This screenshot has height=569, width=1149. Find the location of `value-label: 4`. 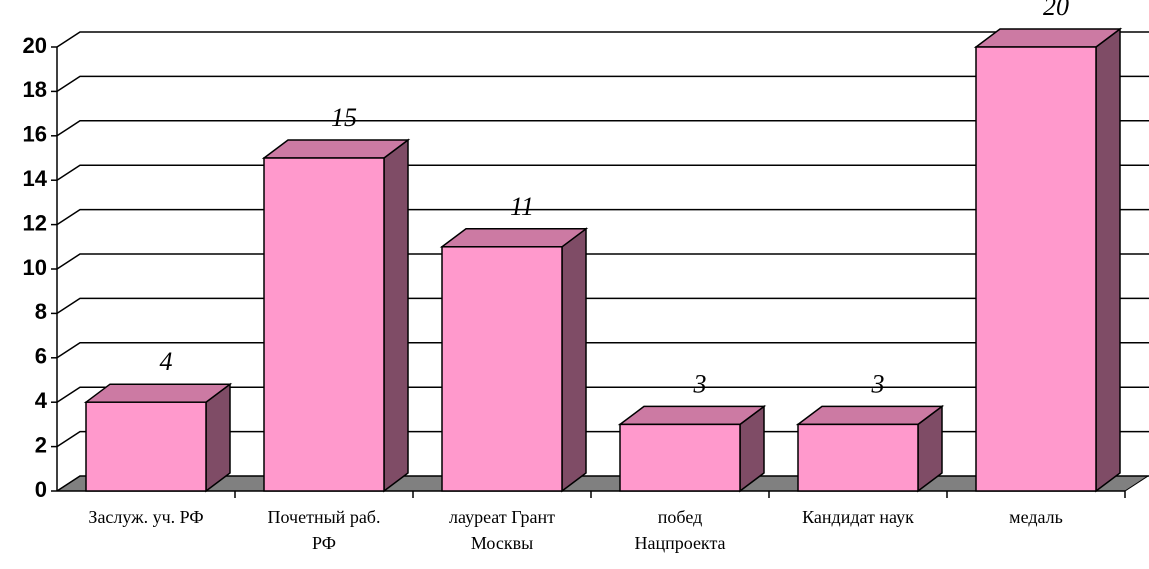

value-label: 4 is located at coordinates (166, 361).